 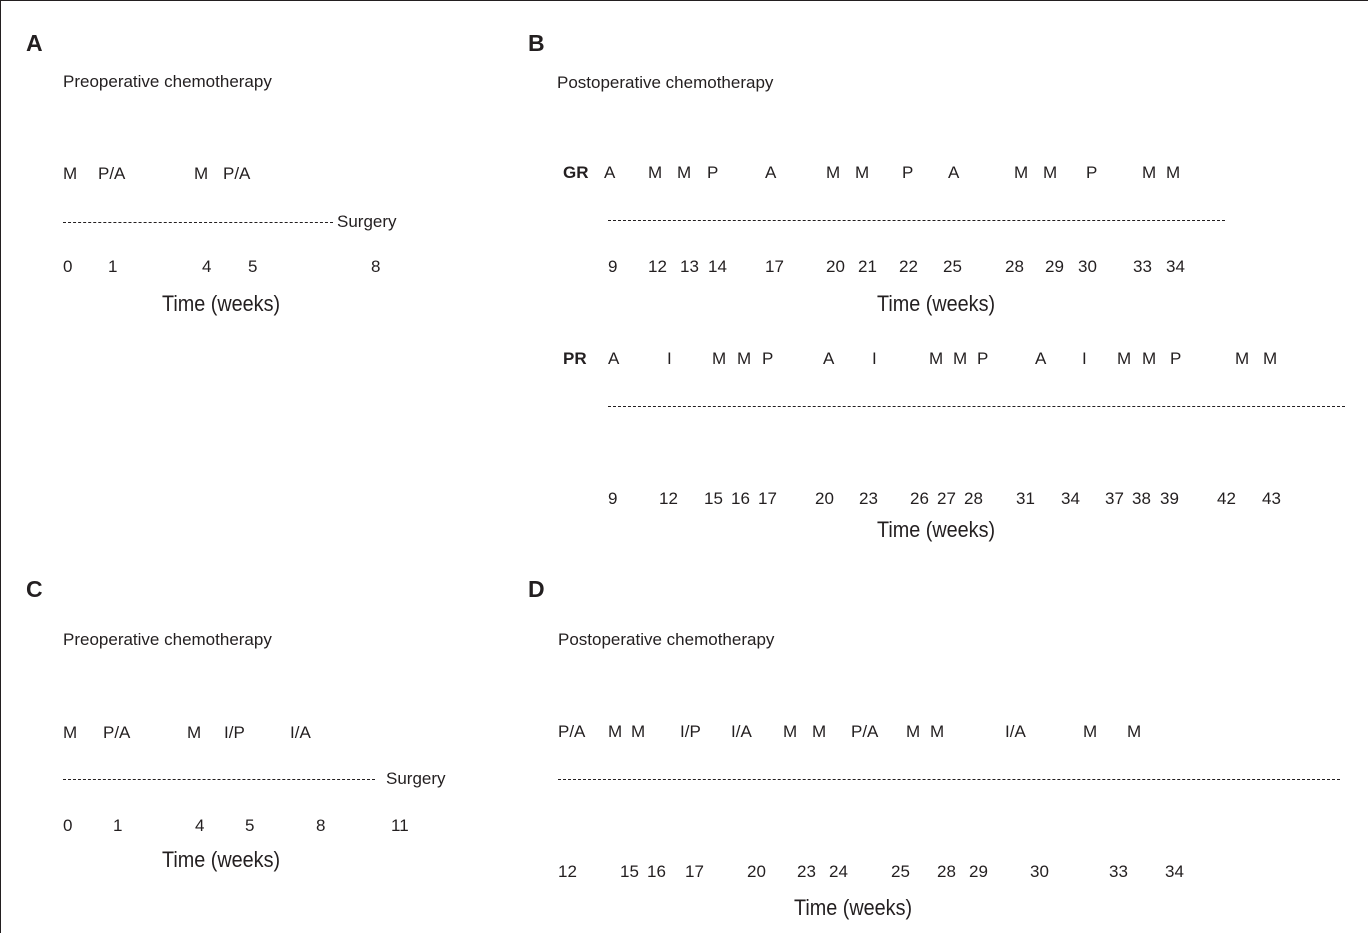 I want to click on panel-b-pr-week: 12, so click(x=668, y=498).